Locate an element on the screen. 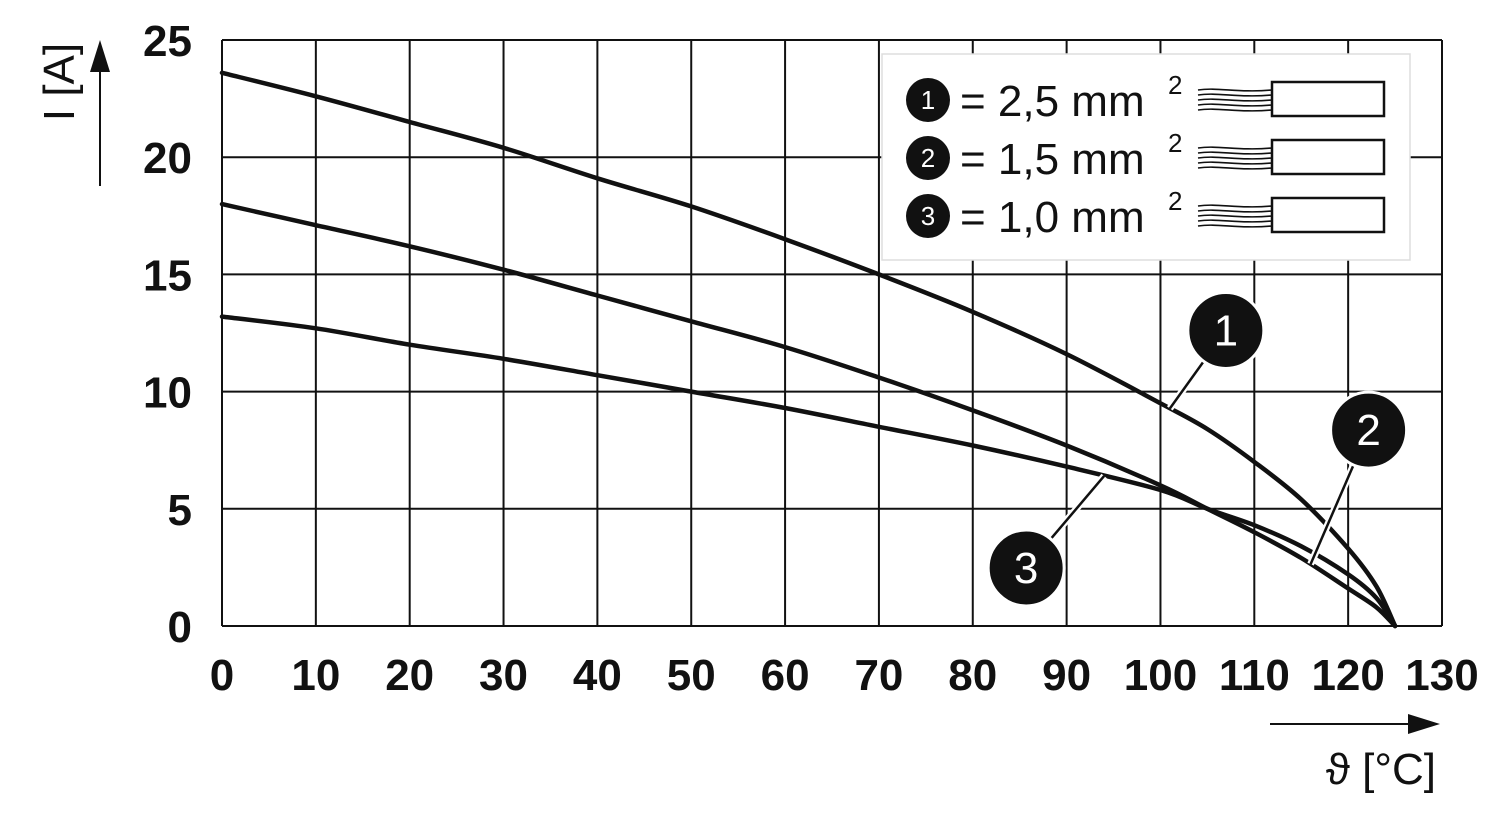  callout-2: 2 is located at coordinates (1358, 478).